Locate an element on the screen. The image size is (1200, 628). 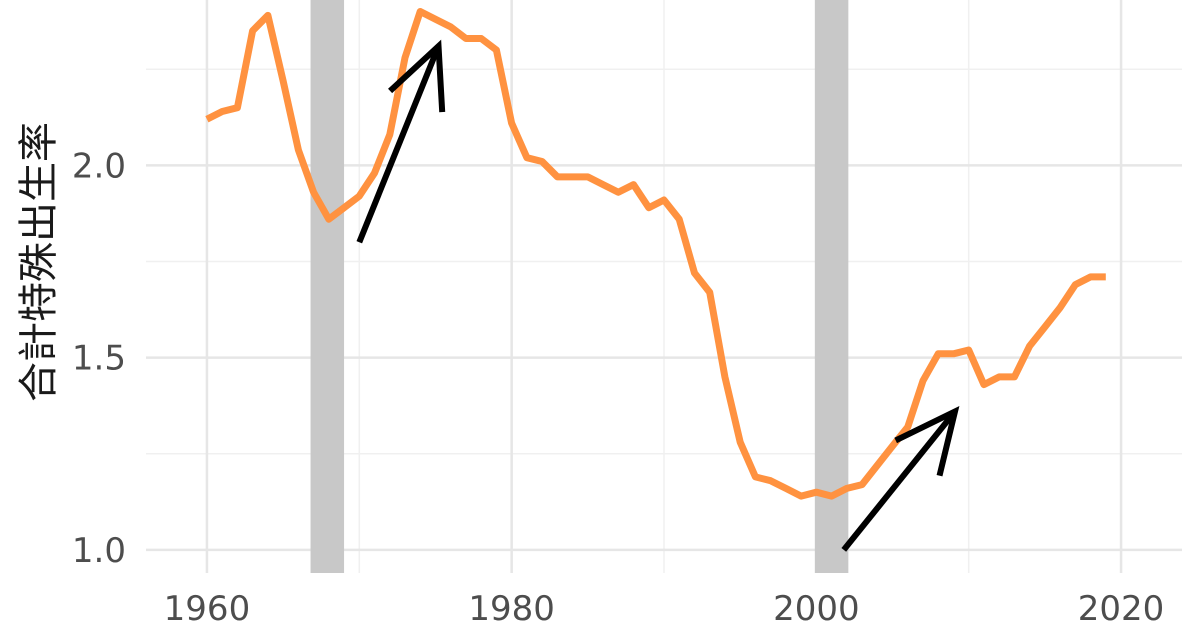
y-tick-labels: 1.0 1.5 2.0 is located at coordinates (99, 358).